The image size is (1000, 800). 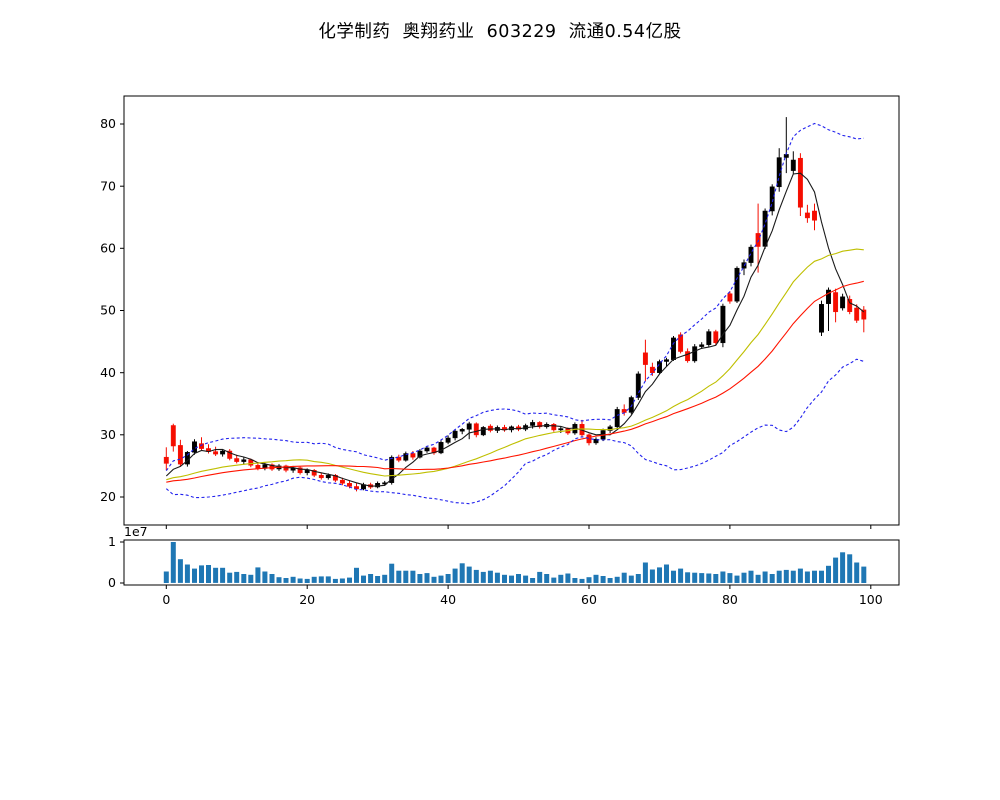 What do you see at coordinates (515, 562) in the screenshot?
I see `volume-bars` at bounding box center [515, 562].